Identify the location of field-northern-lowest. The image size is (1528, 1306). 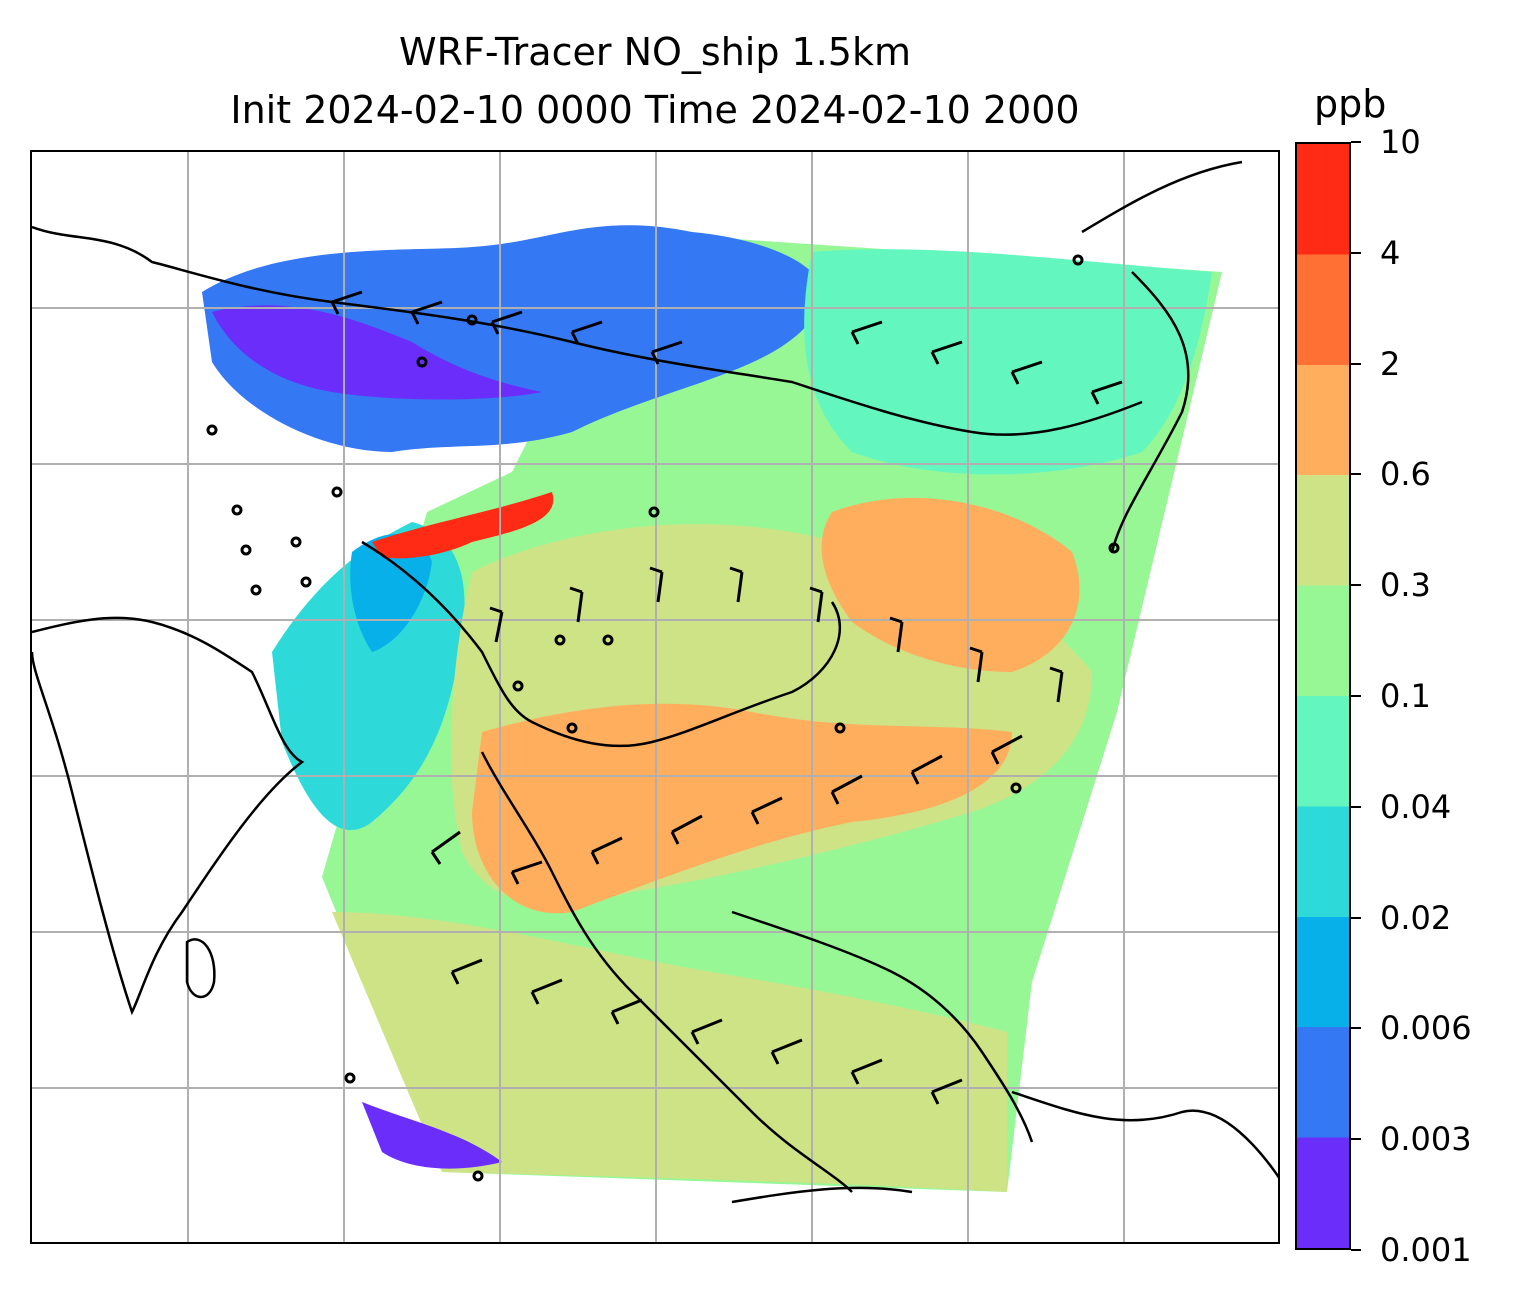
(377, 352).